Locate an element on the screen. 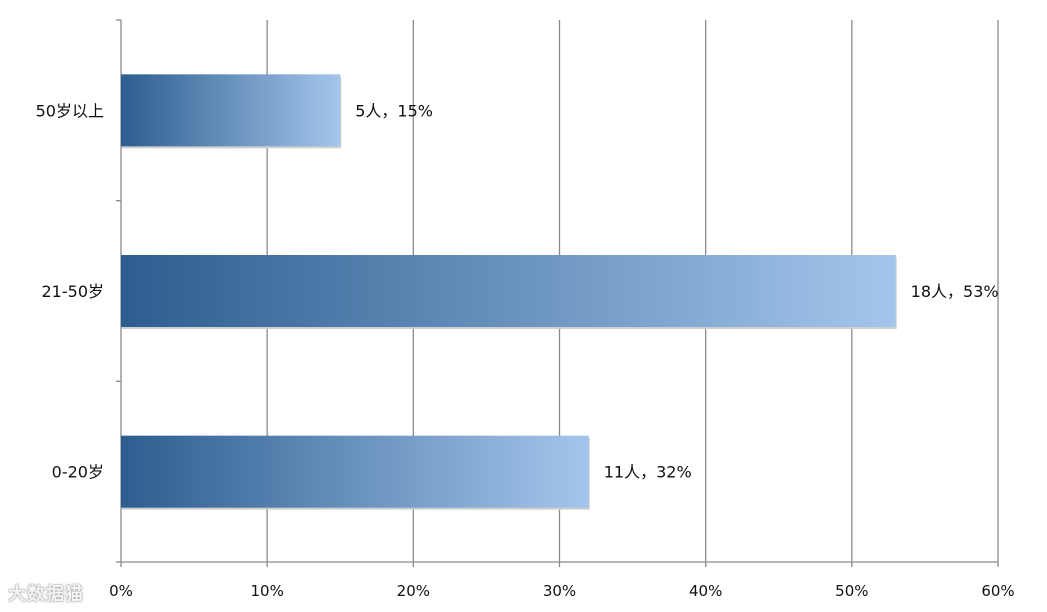 The image size is (1047, 612). x-tick-label: 10% is located at coordinates (266, 591).